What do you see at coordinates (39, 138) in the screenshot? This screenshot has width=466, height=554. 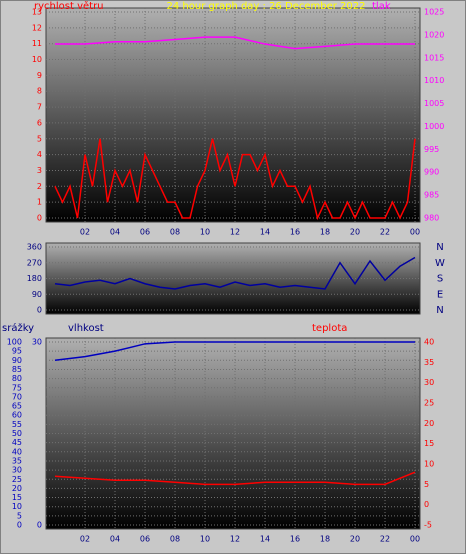 I see `y-tick-label: 5` at bounding box center [39, 138].